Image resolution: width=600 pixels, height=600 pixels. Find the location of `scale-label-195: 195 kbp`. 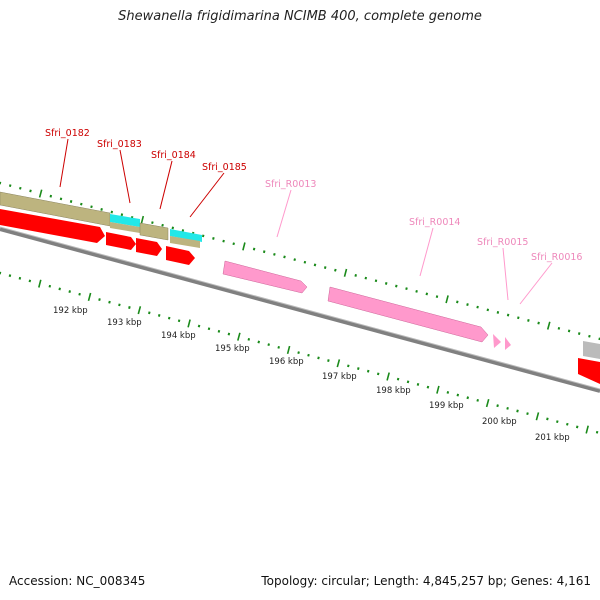

scale-label-195: 195 kbp is located at coordinates (232, 349).